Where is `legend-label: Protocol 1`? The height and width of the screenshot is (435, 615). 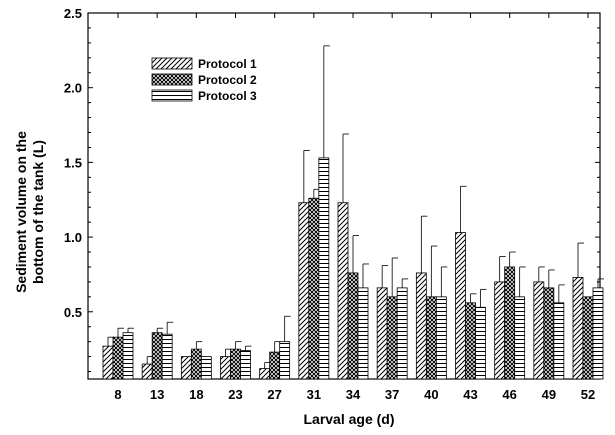
legend-label: Protocol 1 is located at coordinates (227, 64).